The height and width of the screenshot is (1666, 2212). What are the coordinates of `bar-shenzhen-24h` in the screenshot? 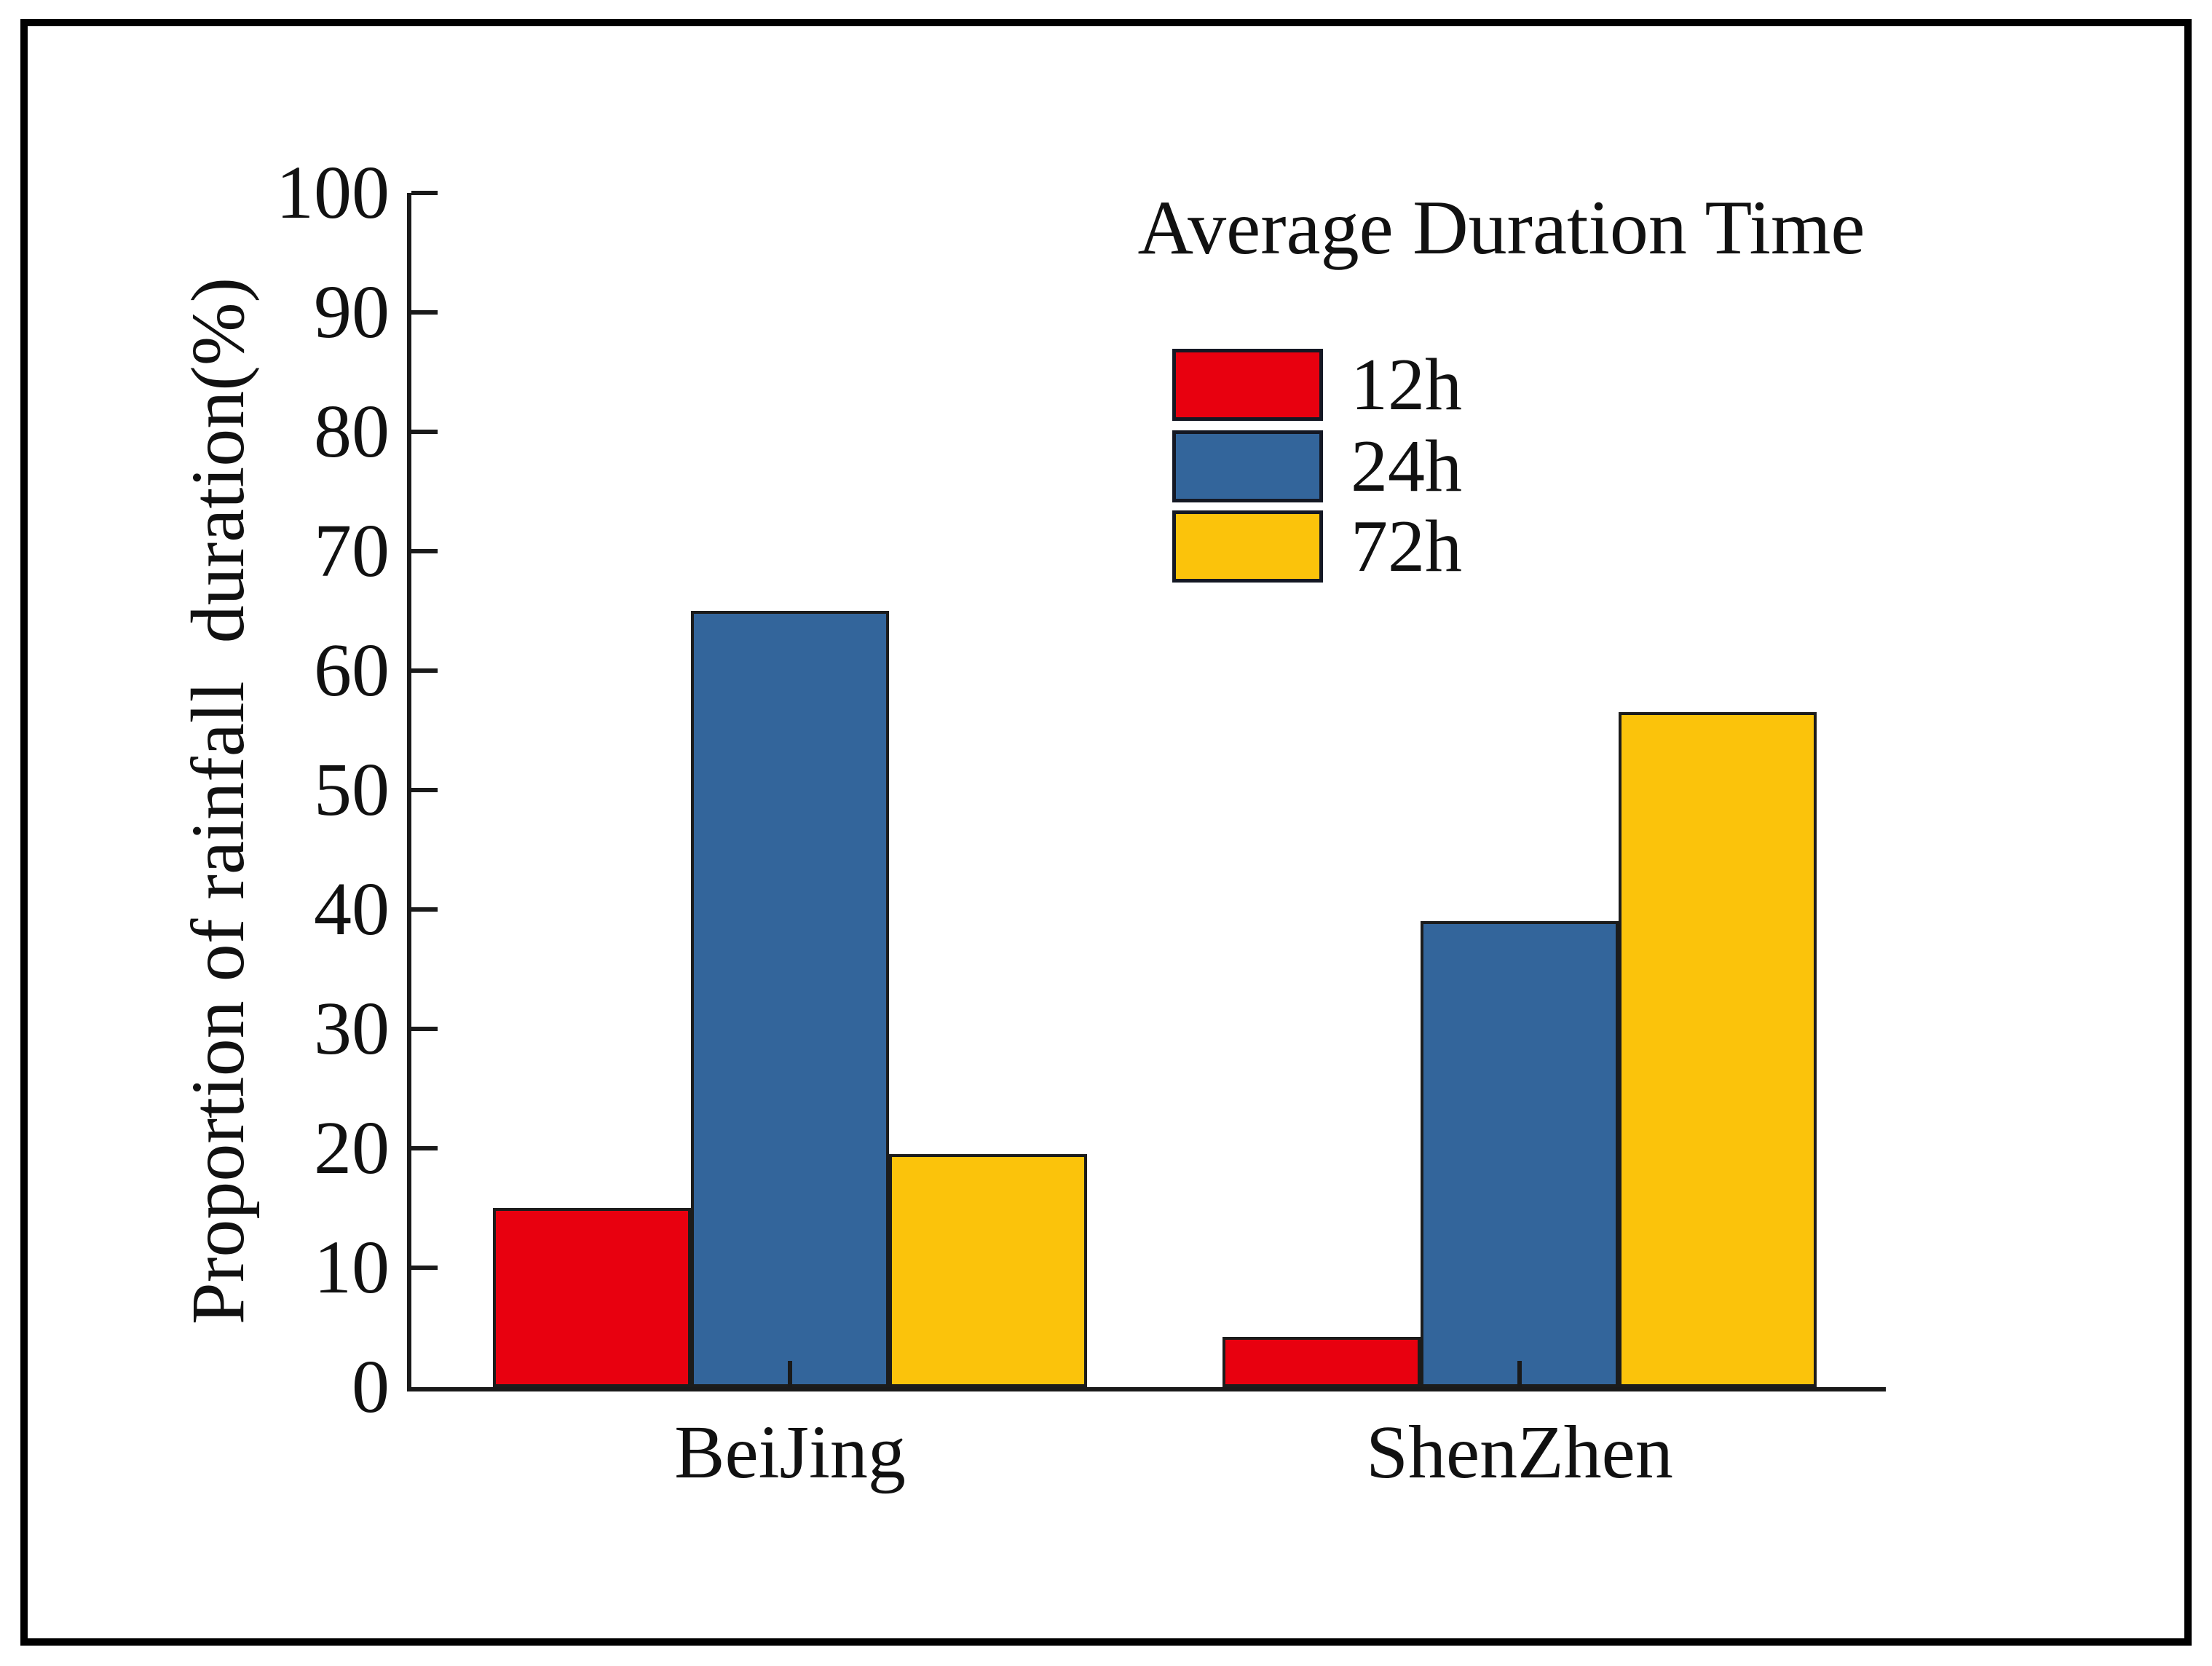 It's located at (1520, 1154).